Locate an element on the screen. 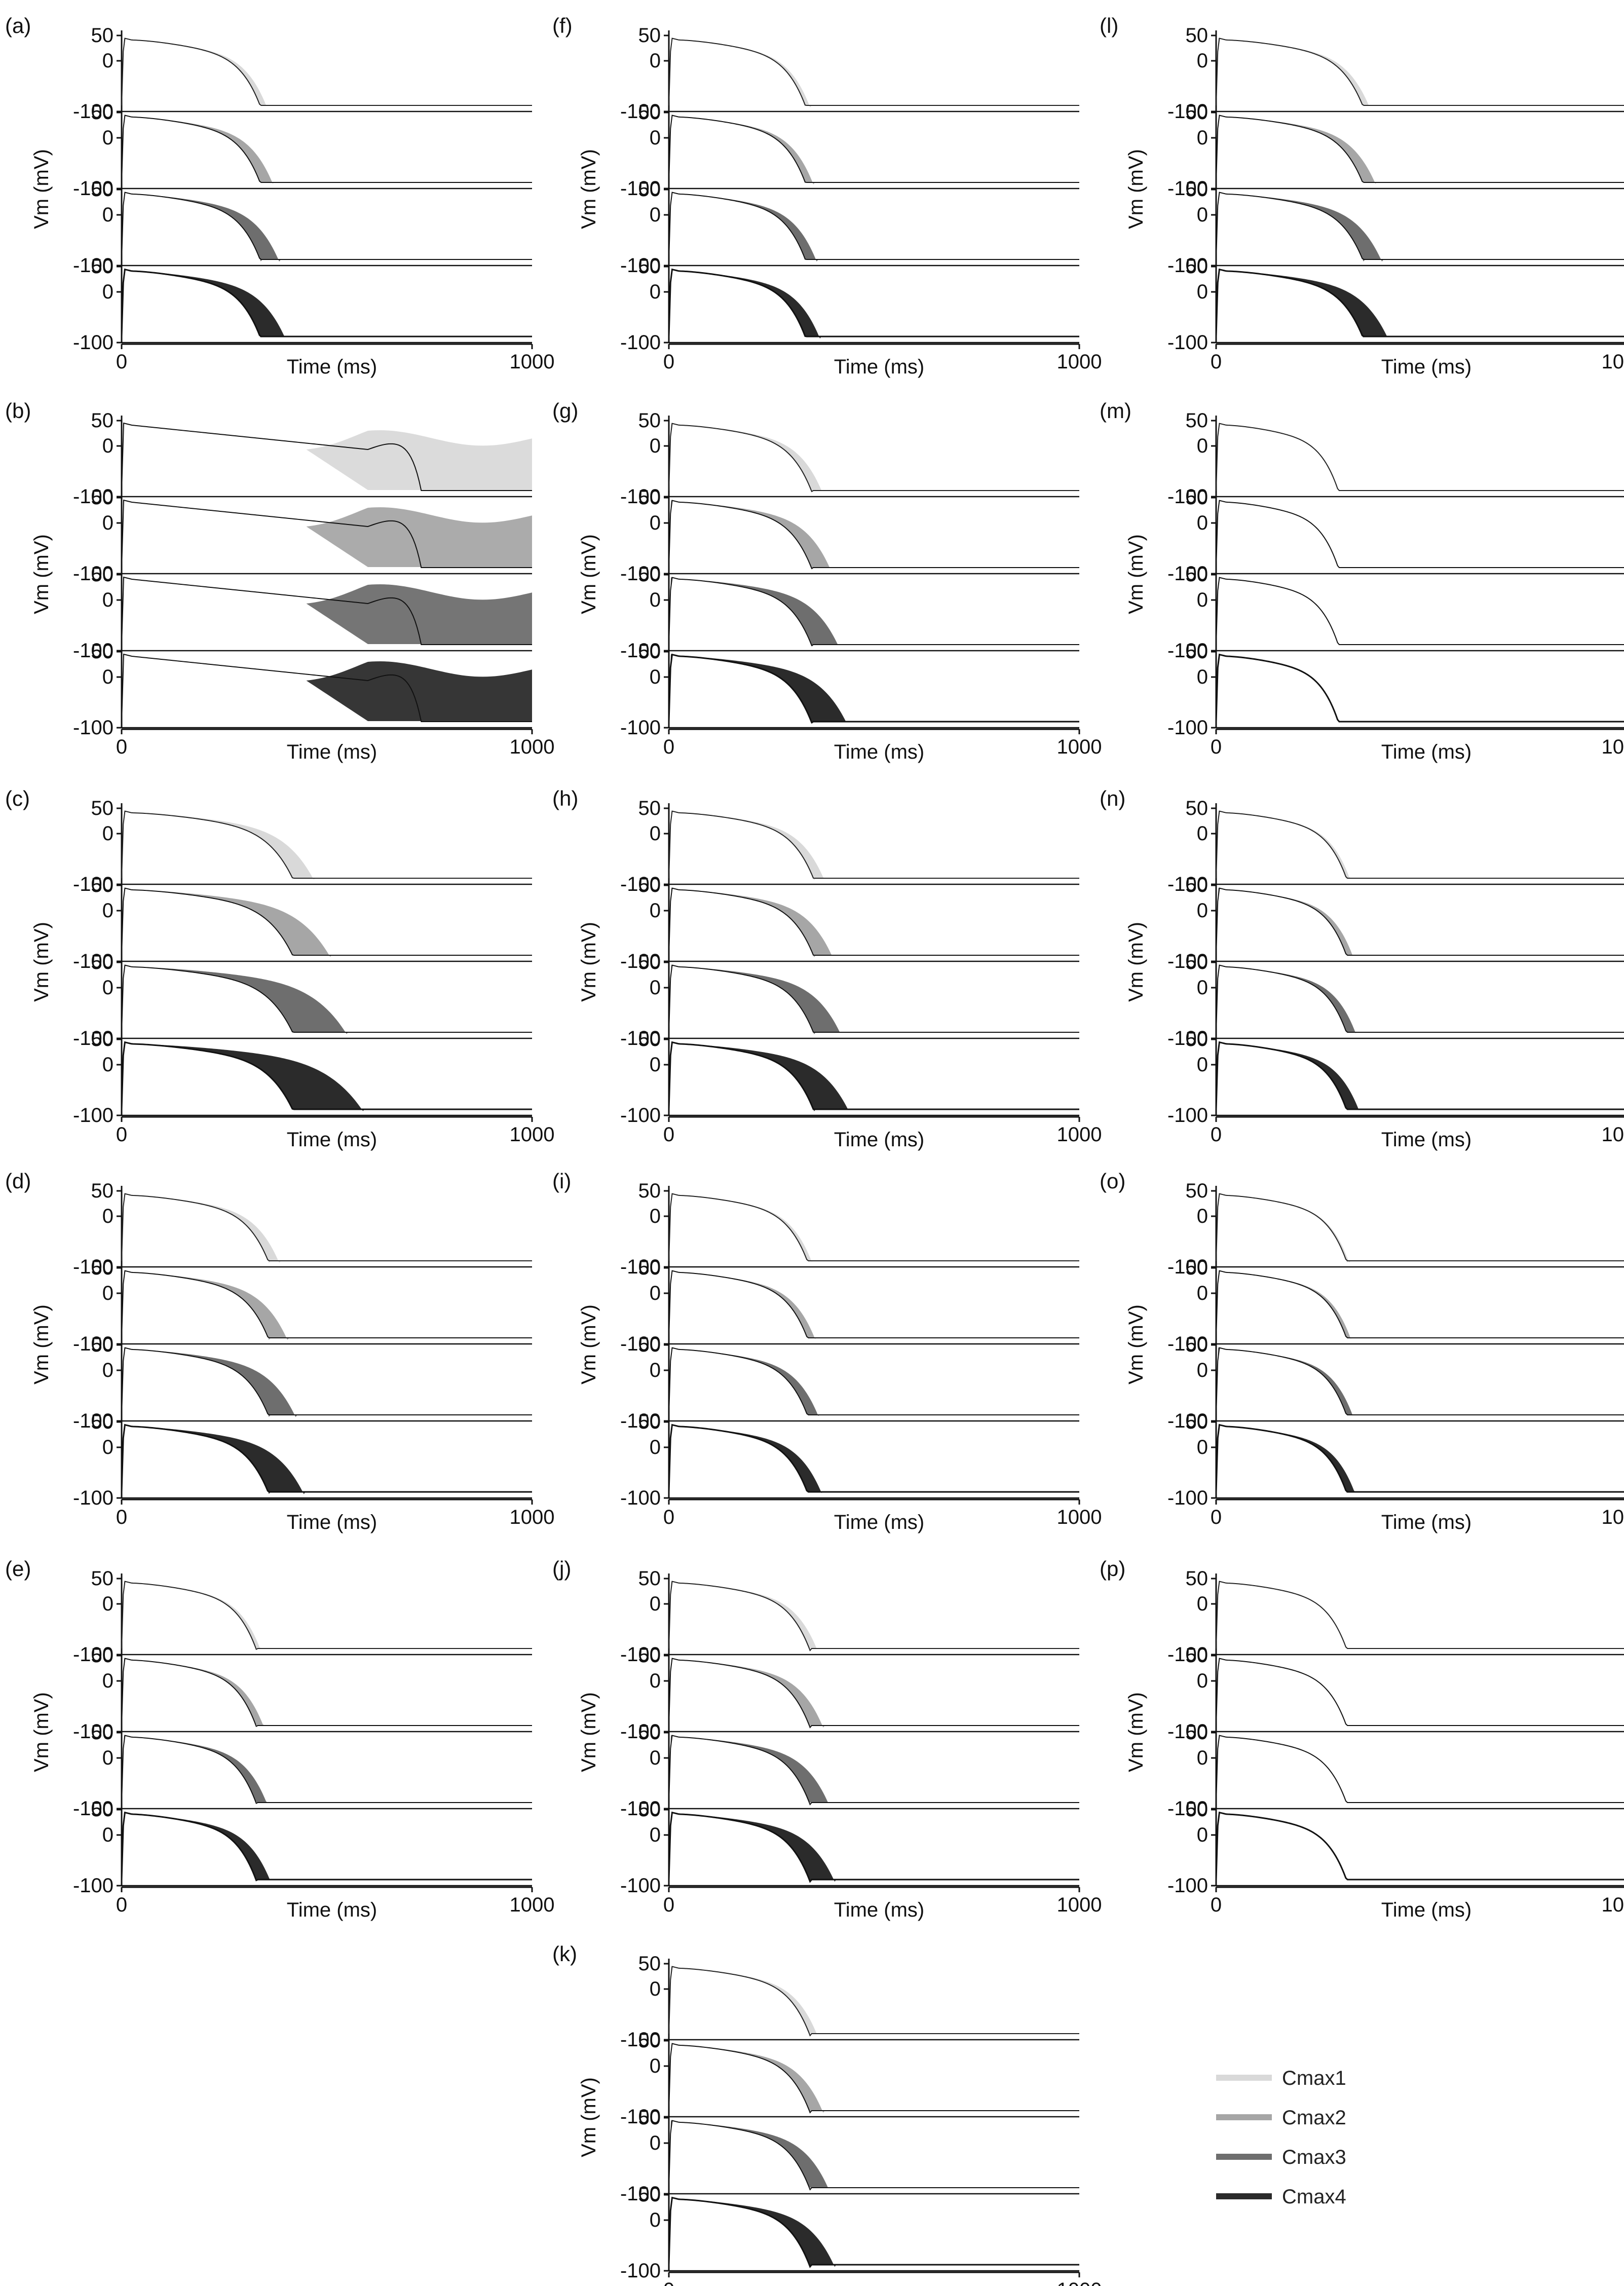  x-axis: 0 1000 Time (ms) is located at coordinates (335, 360).